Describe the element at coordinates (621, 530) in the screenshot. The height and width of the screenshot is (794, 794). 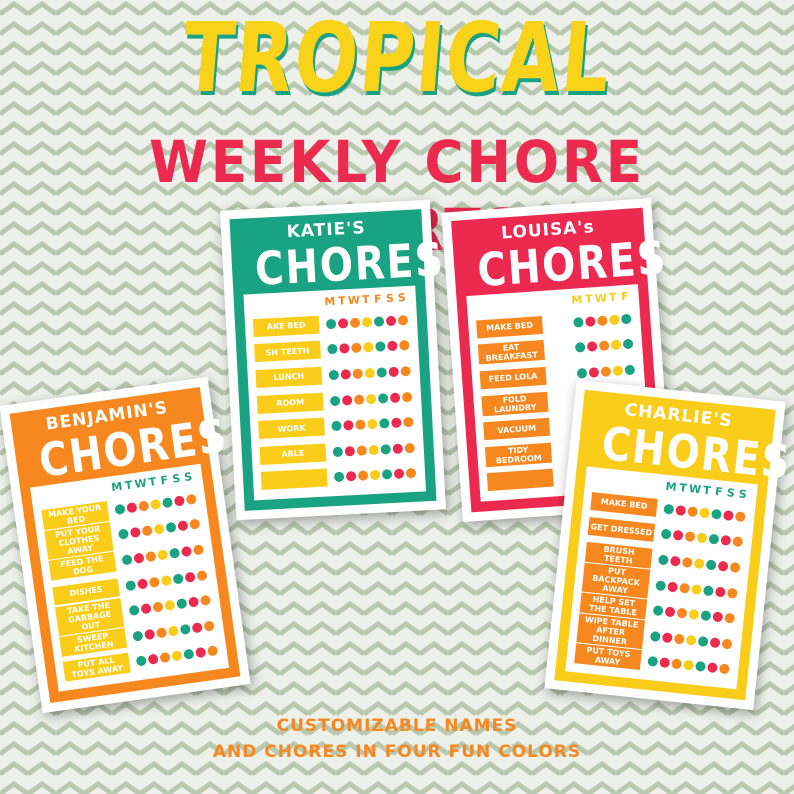
I see `chore-label: GET DRESSED` at that location.